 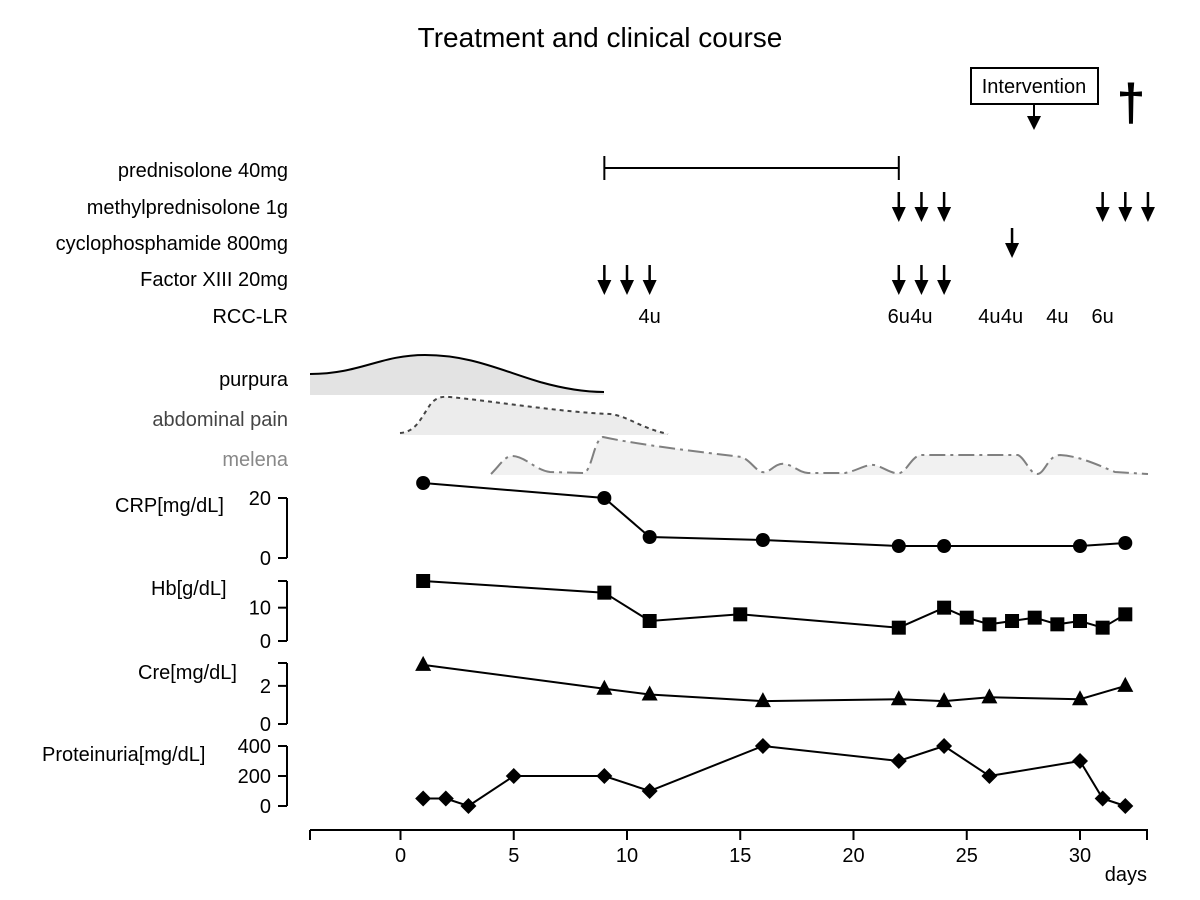 I want to click on series-label: CRP[mg/dL], so click(x=169, y=506).